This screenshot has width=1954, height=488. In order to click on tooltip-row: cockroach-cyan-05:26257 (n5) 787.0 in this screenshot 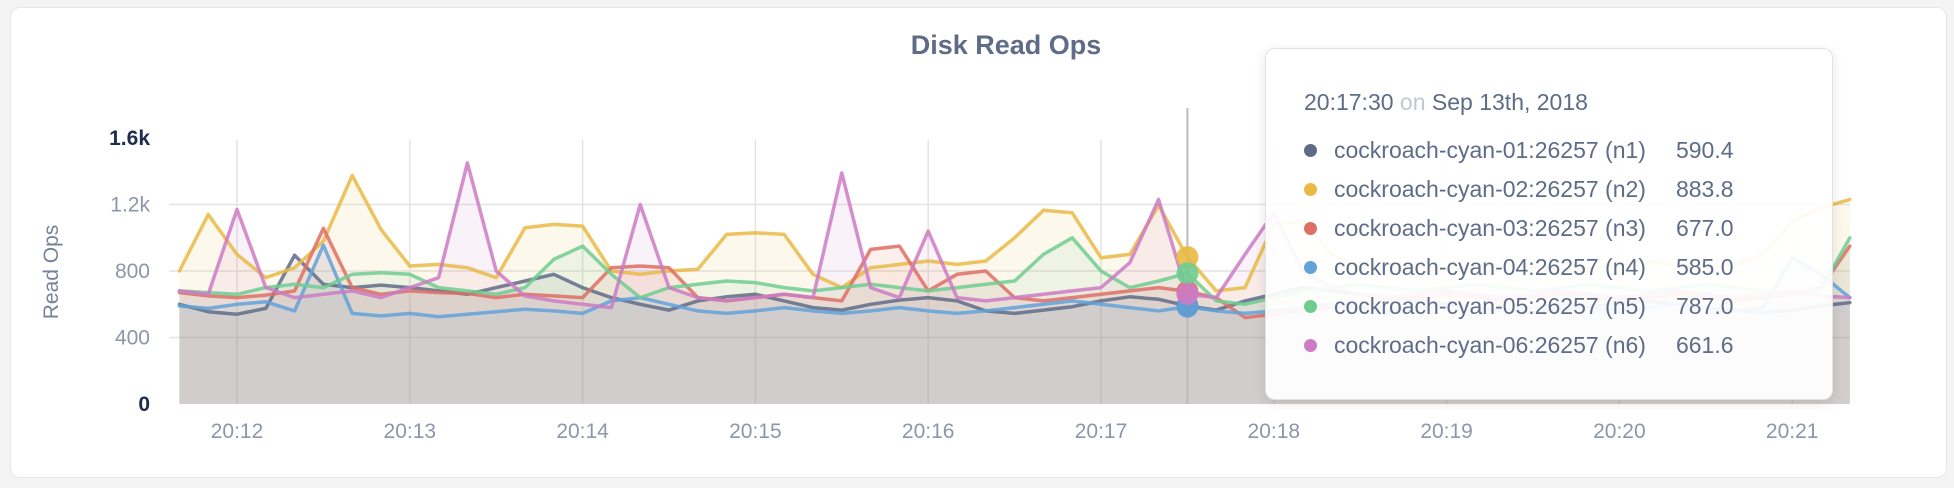, I will do `click(1548, 306)`.